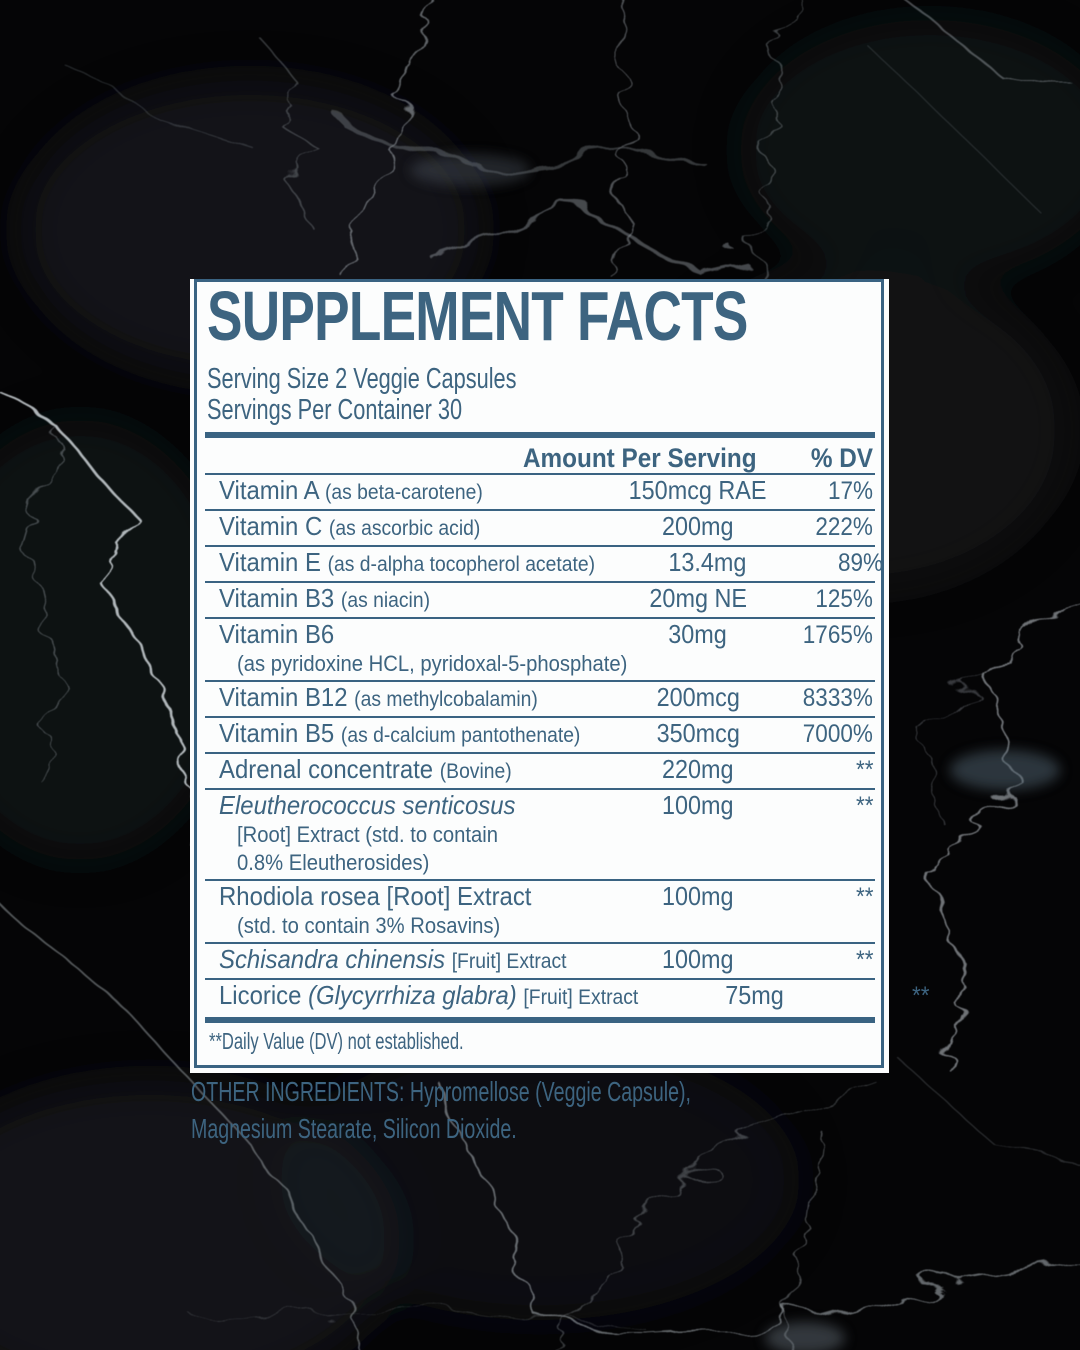 The width and height of the screenshot is (1080, 1350). Describe the element at coordinates (541, 380) in the screenshot. I see `serving-size-line: Serving Size 2 Veggie Capsules` at that location.